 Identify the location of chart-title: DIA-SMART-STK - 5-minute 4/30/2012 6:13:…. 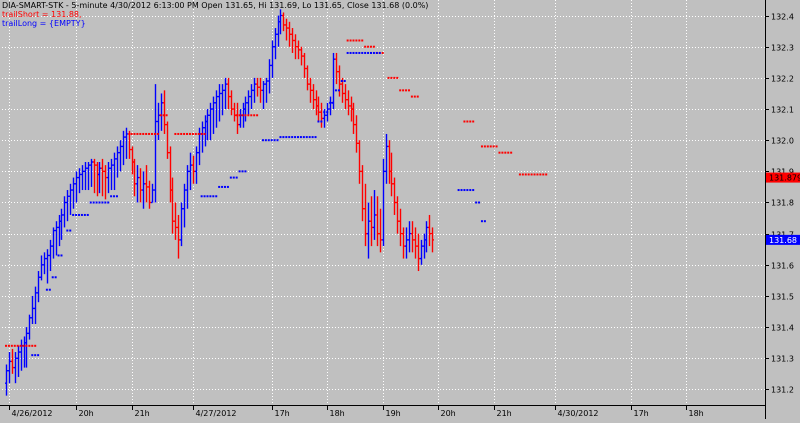
(215, 5).